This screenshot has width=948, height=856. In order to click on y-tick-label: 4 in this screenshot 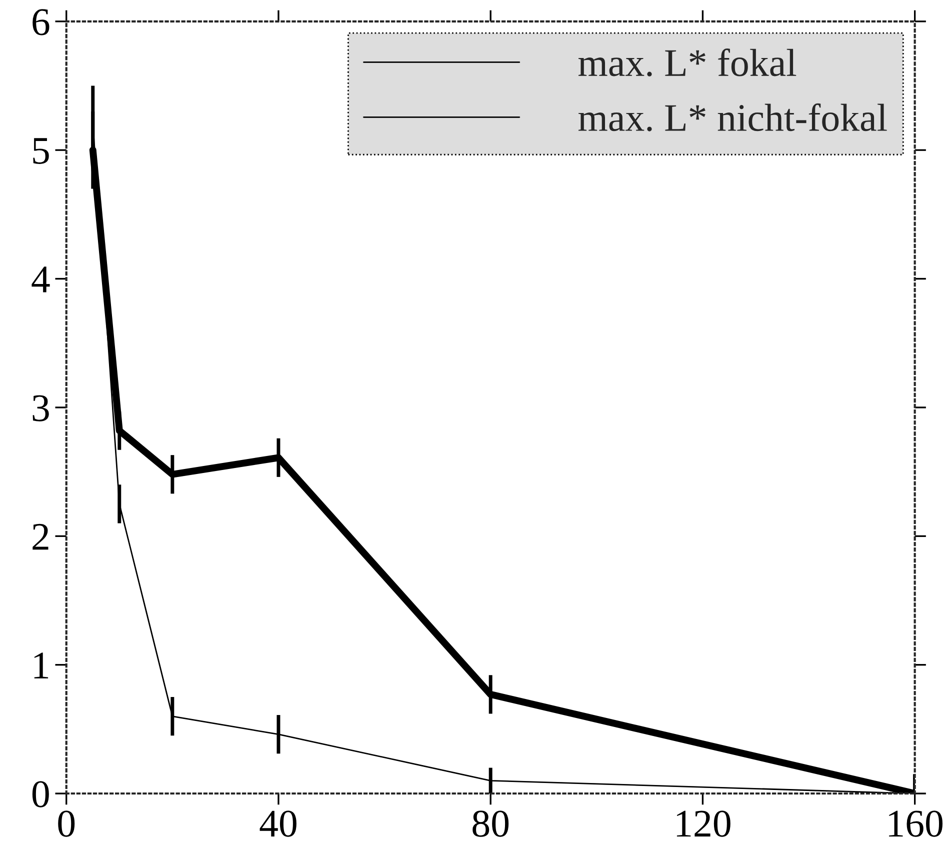, I will do `click(41, 279)`.